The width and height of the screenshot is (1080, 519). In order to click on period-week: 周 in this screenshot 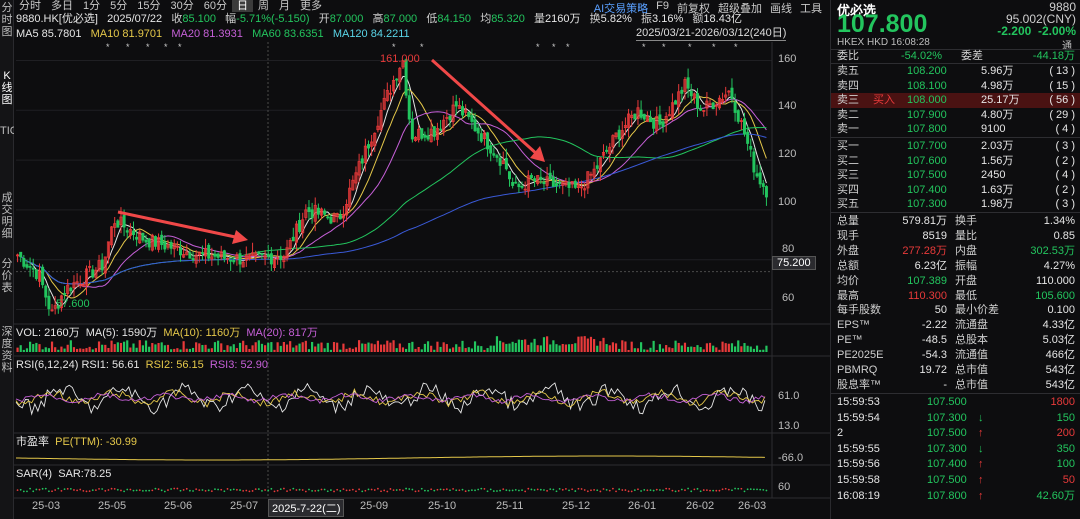, I will do `click(263, 6)`.